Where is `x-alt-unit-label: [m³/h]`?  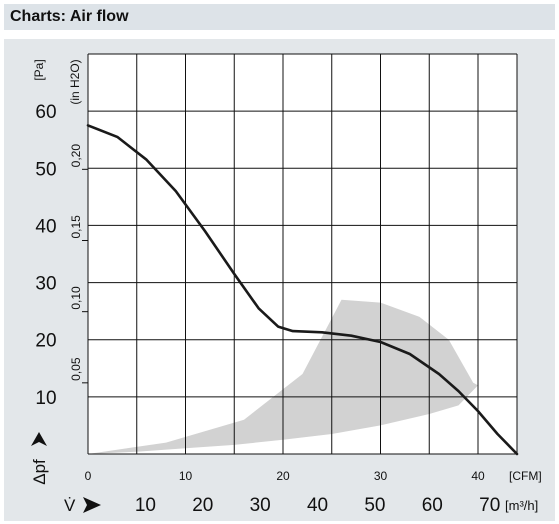
x-alt-unit-label: [m³/h] is located at coordinates (521, 505).